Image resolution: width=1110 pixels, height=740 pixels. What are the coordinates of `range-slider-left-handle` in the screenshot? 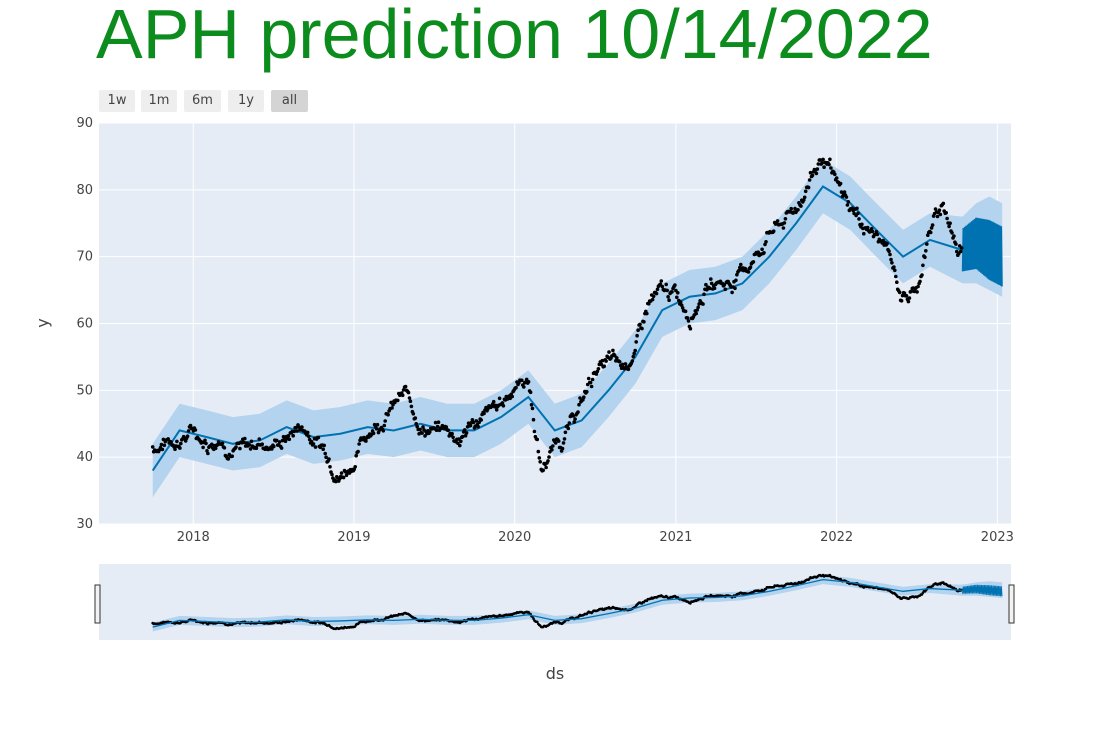 It's located at (97, 604).